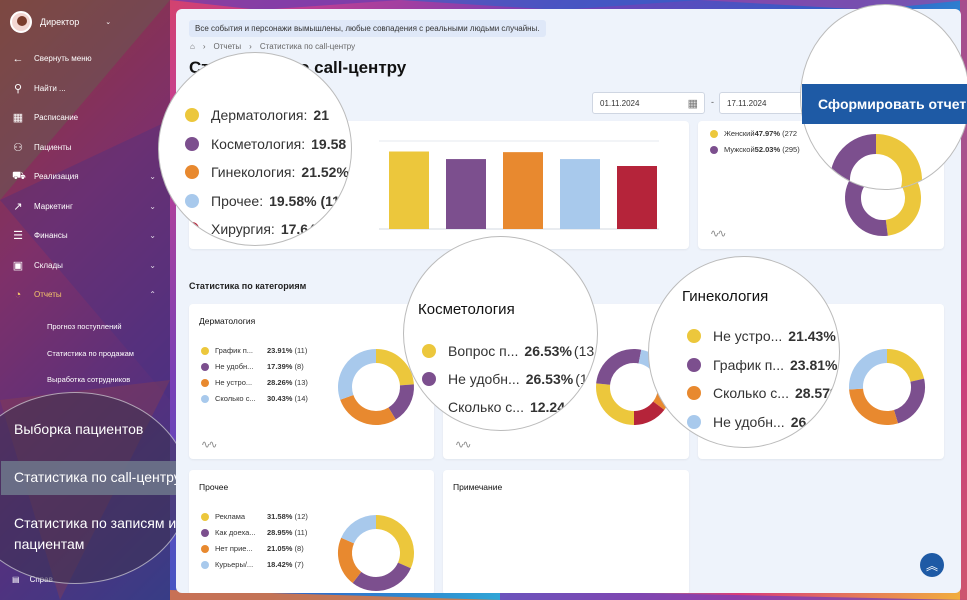 This screenshot has width=967, height=600. I want to click on date-from-field: 01.11.2024 ▦, so click(648, 103).